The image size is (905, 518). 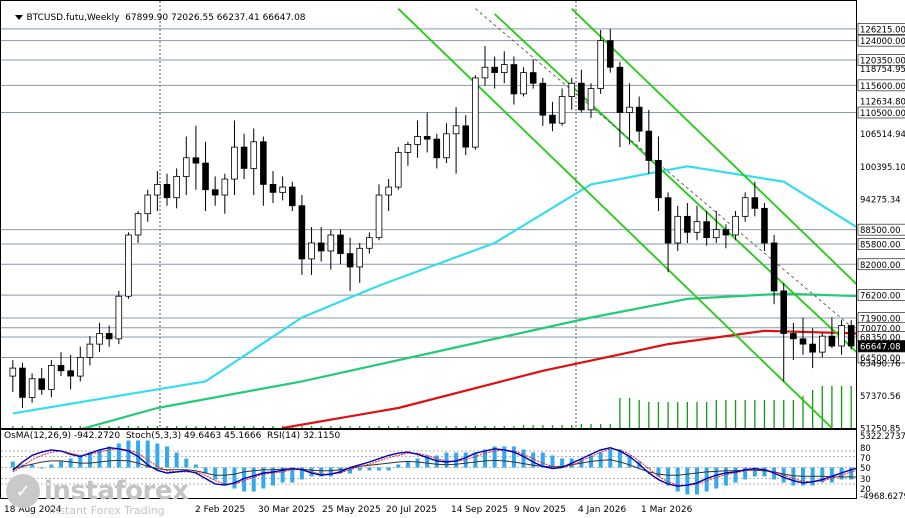 I want to click on logo-name: instaforex, so click(x=116, y=491).